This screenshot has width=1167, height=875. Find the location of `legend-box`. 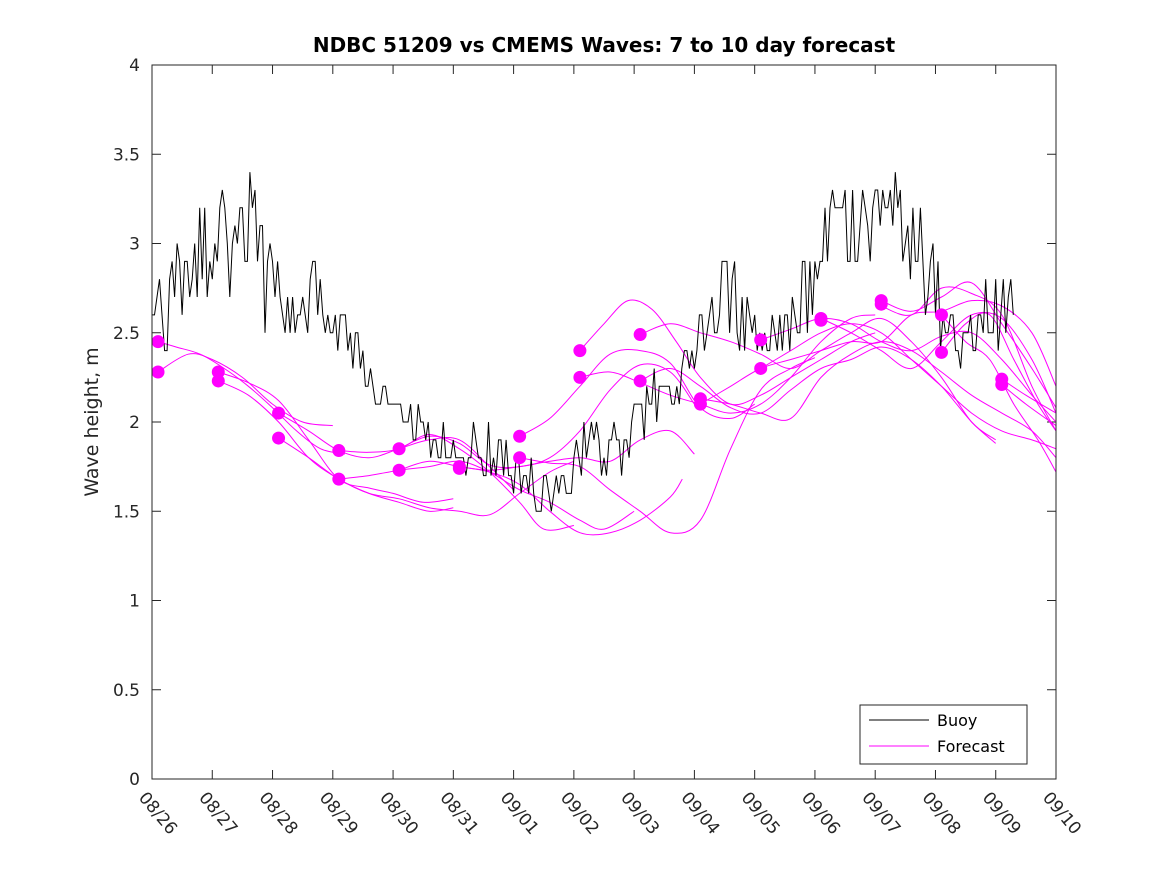

legend-box is located at coordinates (943, 734).